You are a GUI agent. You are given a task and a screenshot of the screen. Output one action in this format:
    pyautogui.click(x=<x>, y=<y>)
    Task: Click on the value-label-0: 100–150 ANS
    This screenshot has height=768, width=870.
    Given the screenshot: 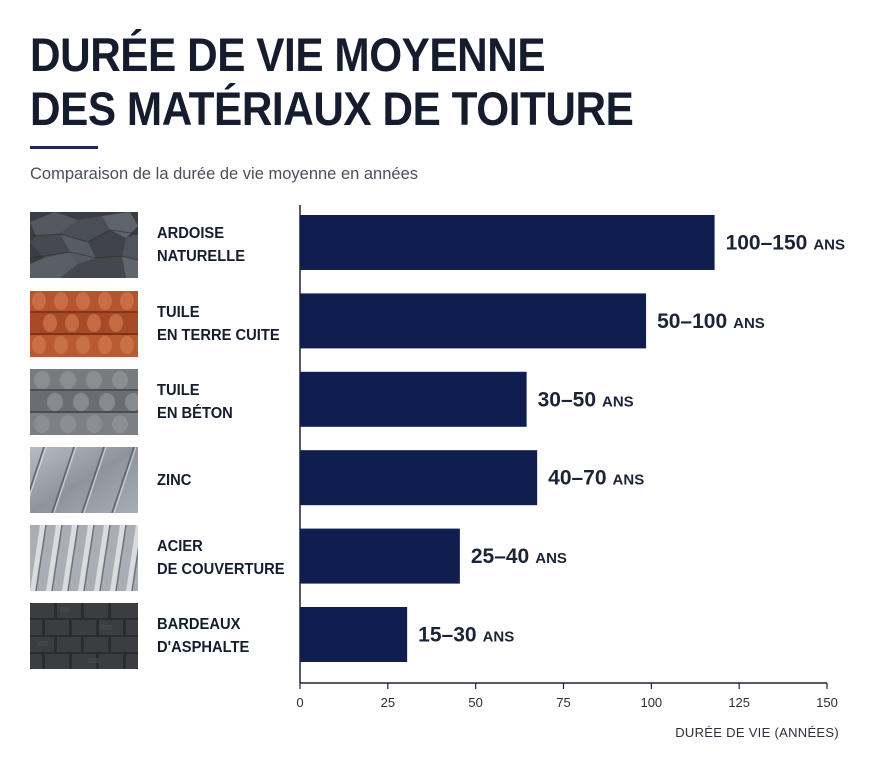 What is the action you would take?
    pyautogui.click(x=785, y=243)
    